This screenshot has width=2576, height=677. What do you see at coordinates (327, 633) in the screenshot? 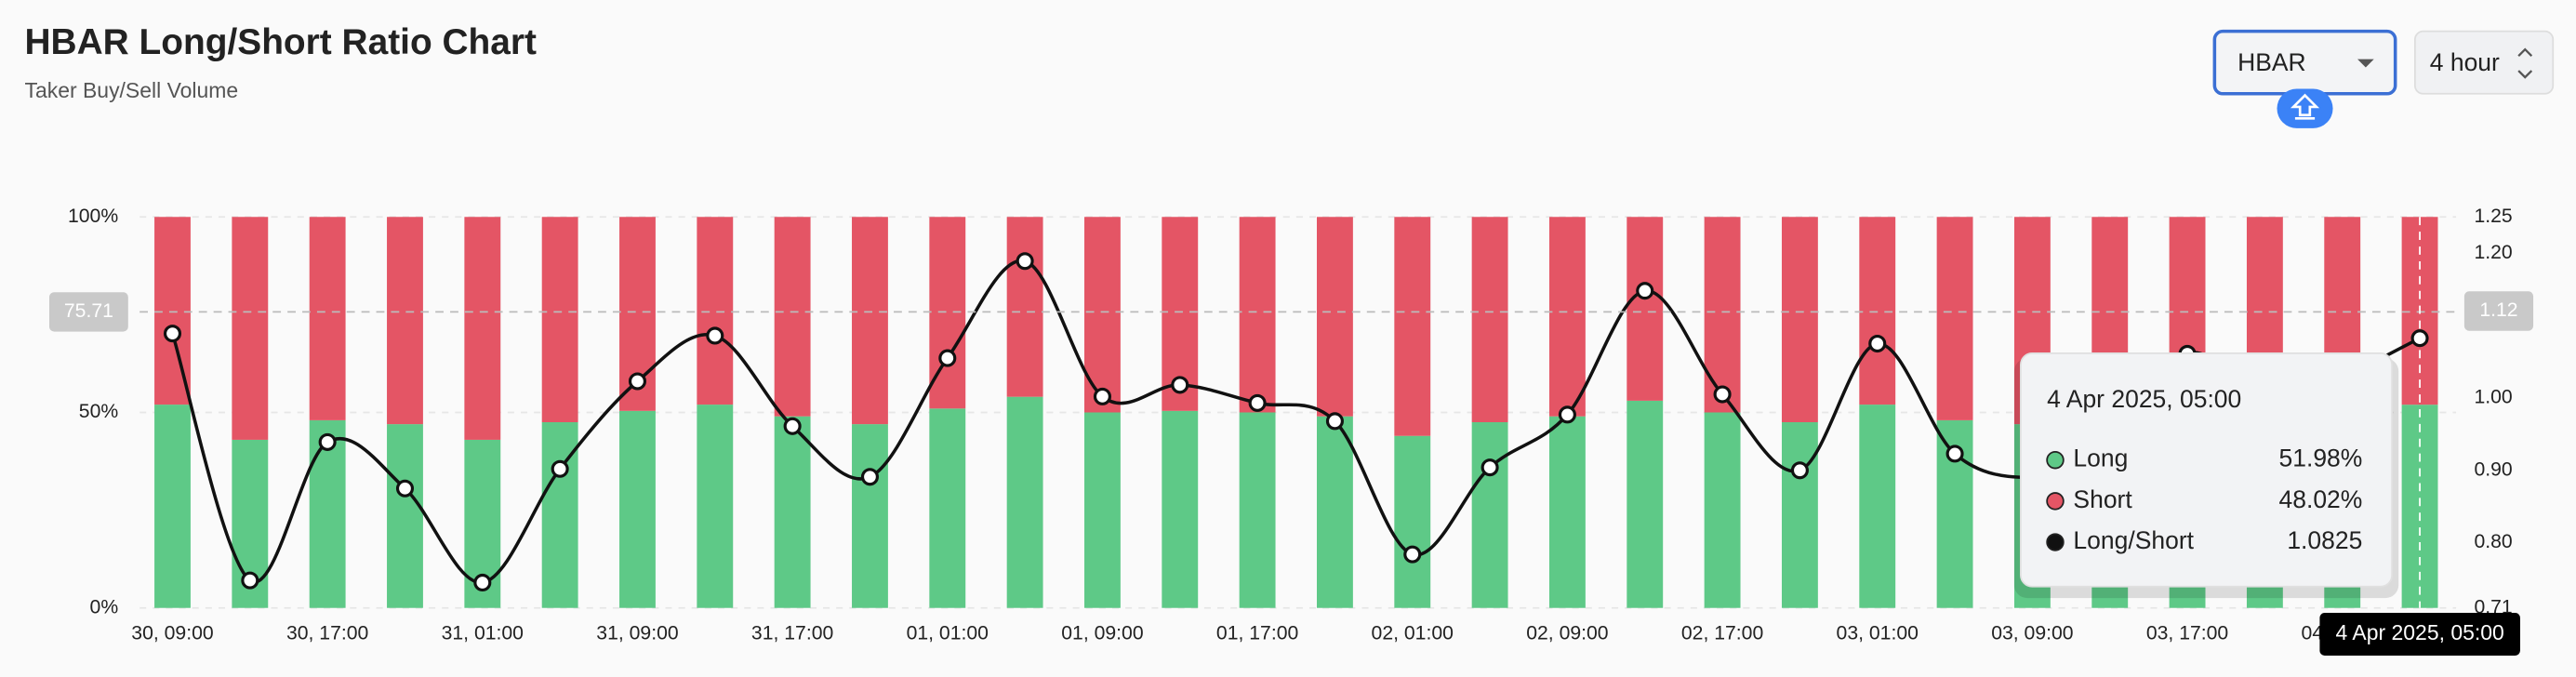
I see `x-tick-label: 30, 17:00` at bounding box center [327, 633].